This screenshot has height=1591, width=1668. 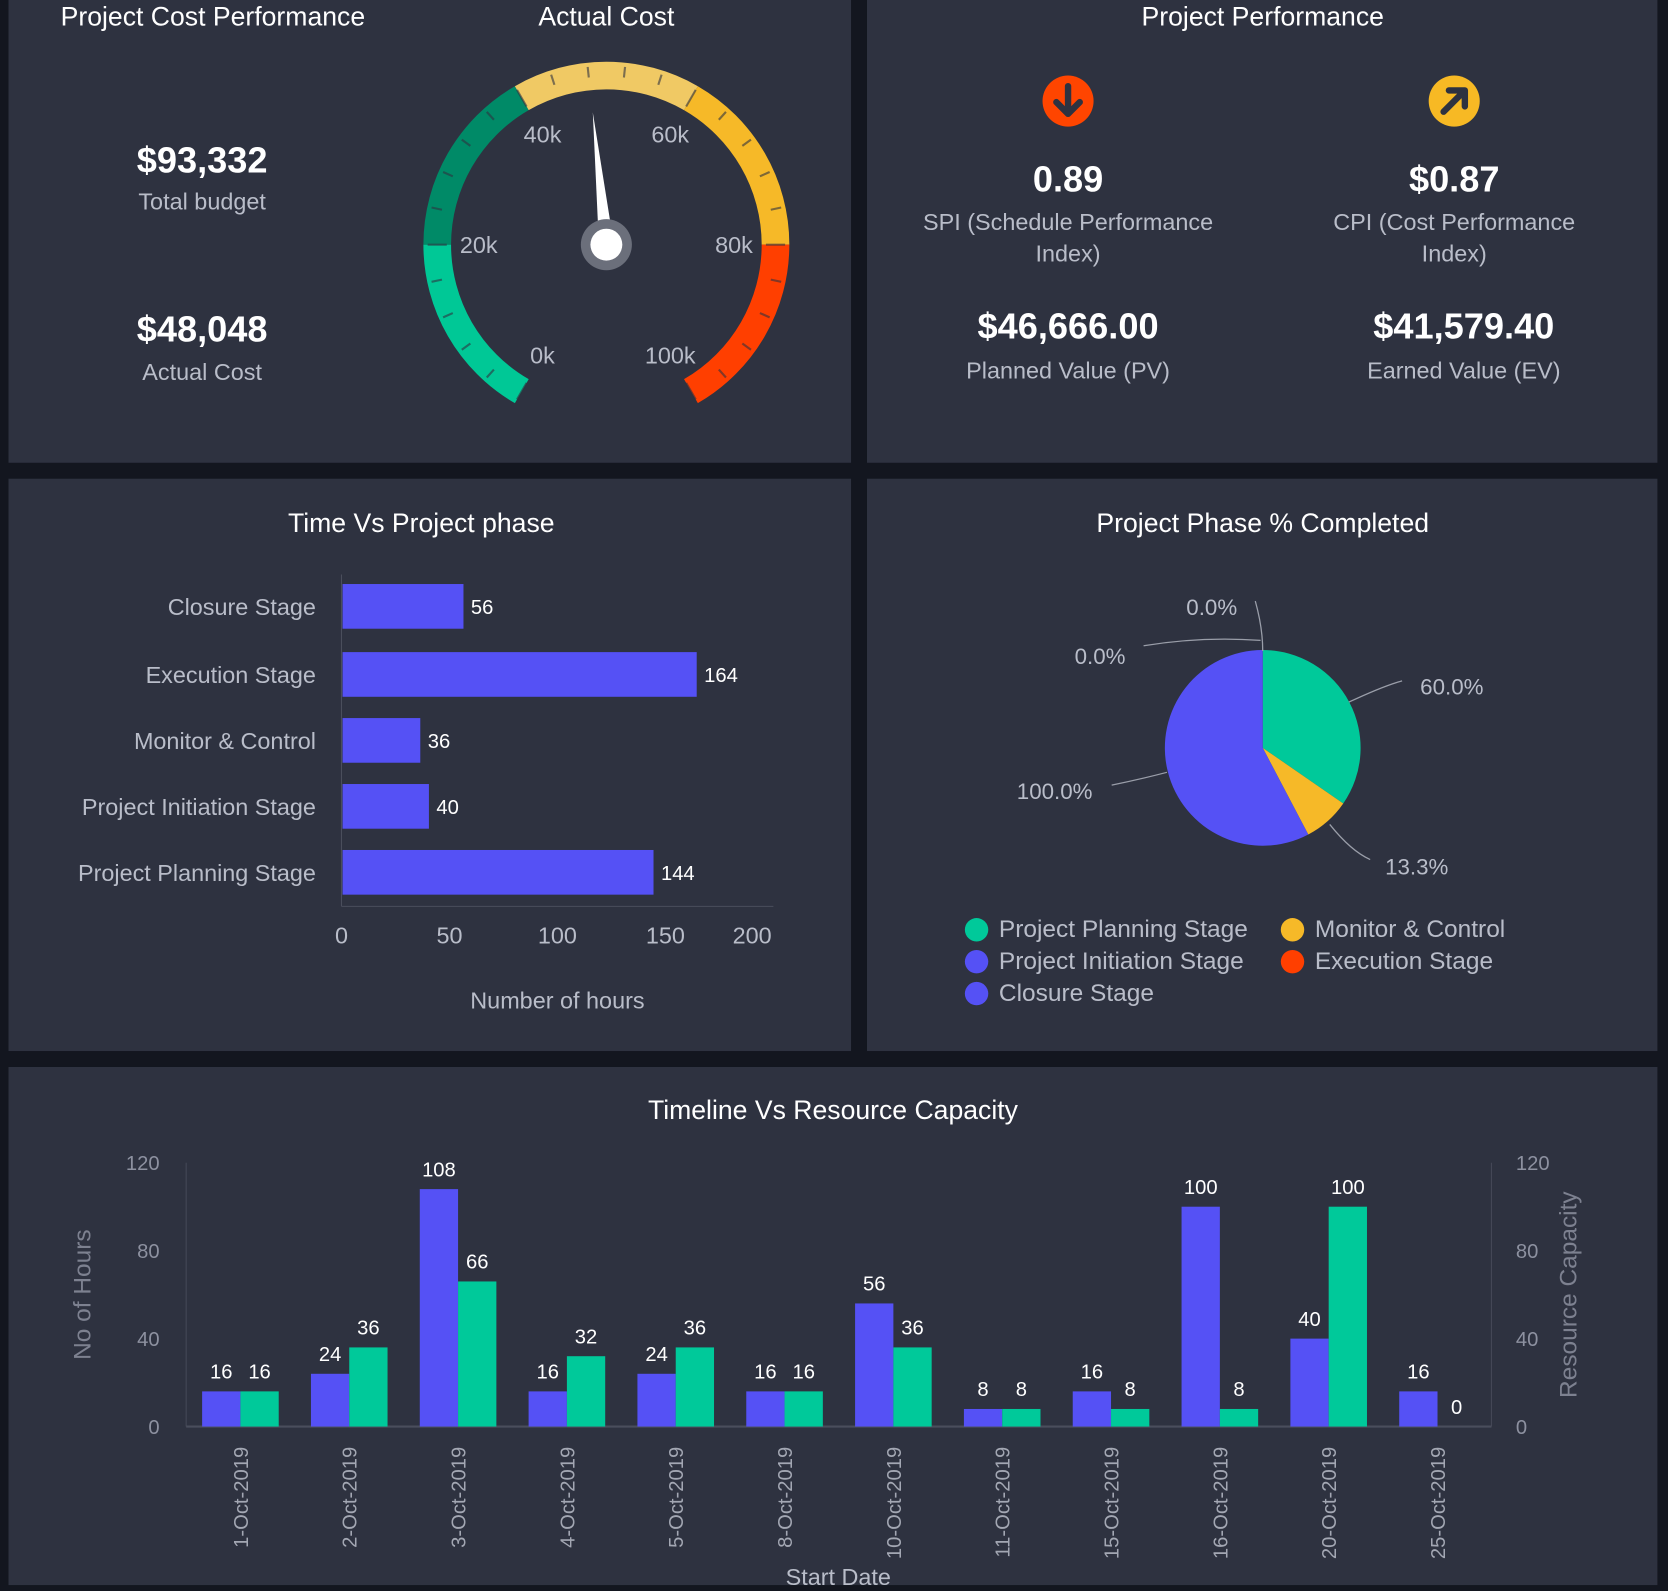 What do you see at coordinates (1454, 254) in the screenshot?
I see `cpi-label-2: Index)` at bounding box center [1454, 254].